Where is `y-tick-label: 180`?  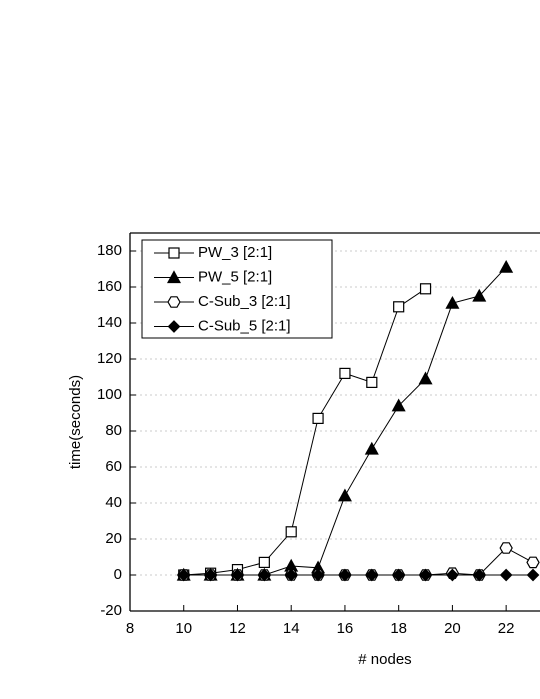
y-tick-label: 180 is located at coordinates (109, 250).